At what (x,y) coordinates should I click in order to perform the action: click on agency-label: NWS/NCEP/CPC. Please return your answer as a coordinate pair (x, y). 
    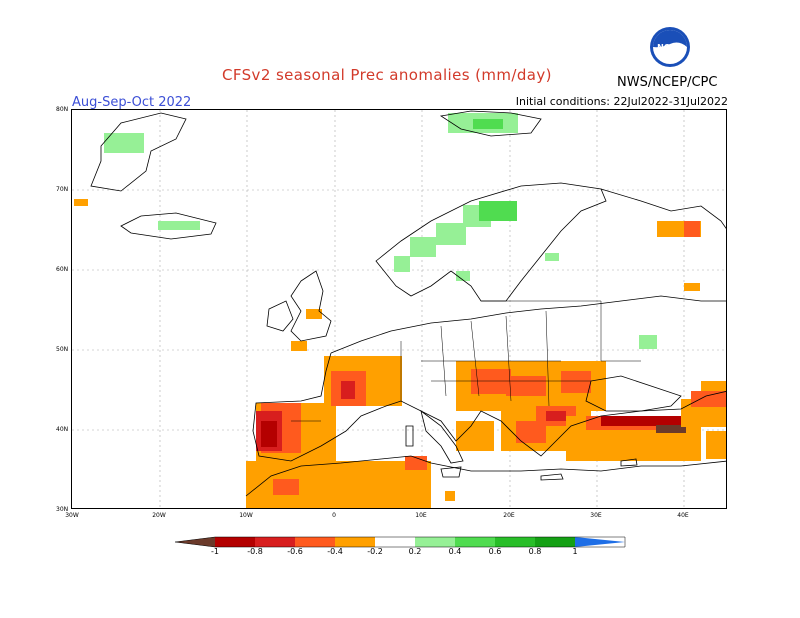
    Looking at the image, I should click on (667, 82).